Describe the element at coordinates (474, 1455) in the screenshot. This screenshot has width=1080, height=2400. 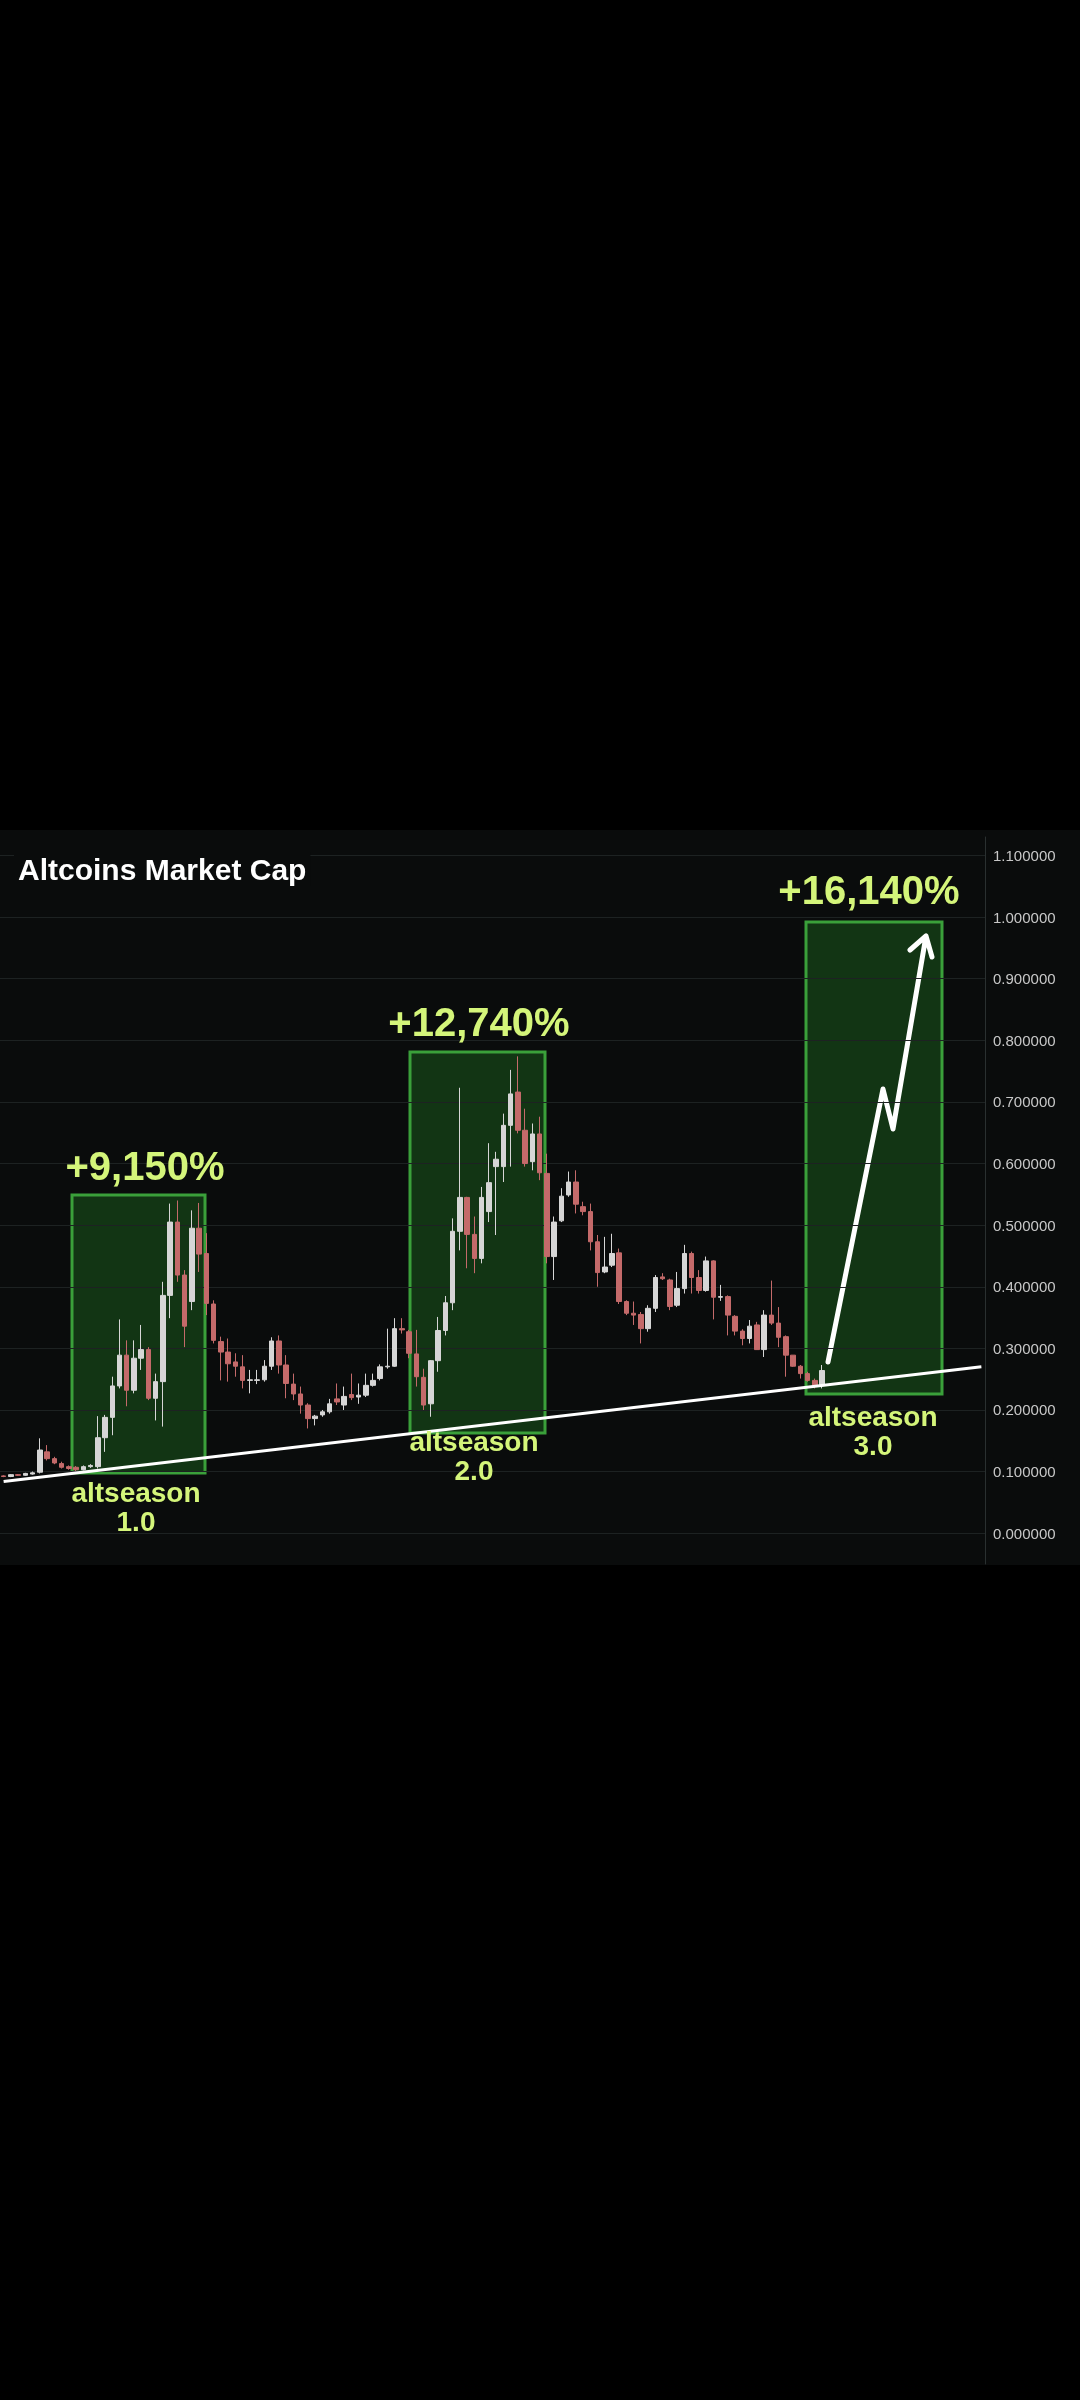
I see `annotation: altseason 2.0` at that location.